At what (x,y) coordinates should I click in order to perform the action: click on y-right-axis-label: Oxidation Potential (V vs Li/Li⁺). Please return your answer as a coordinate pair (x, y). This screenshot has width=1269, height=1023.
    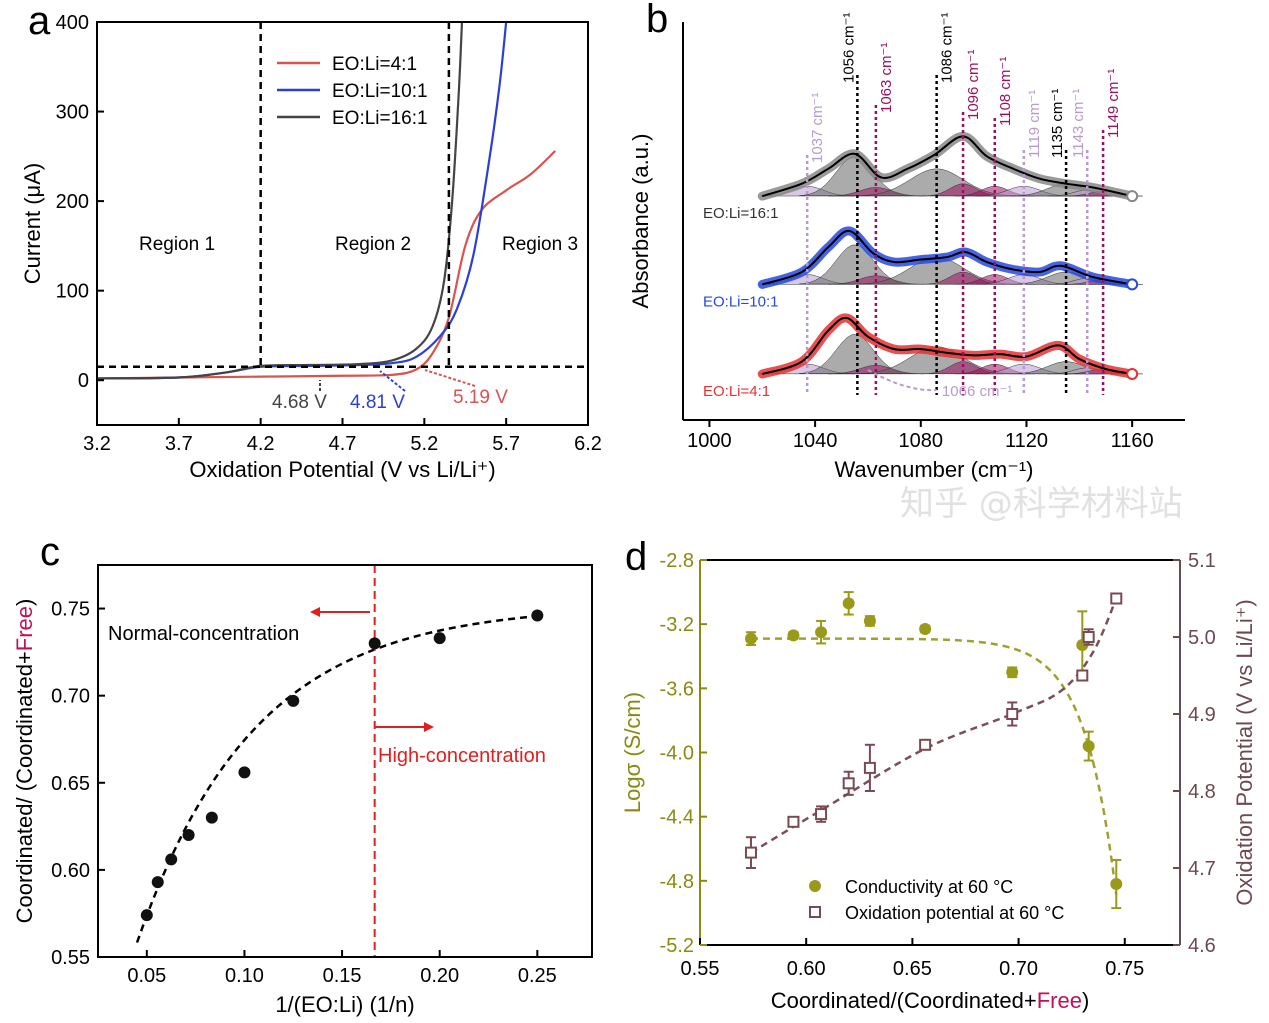
    Looking at the image, I should click on (1244, 752).